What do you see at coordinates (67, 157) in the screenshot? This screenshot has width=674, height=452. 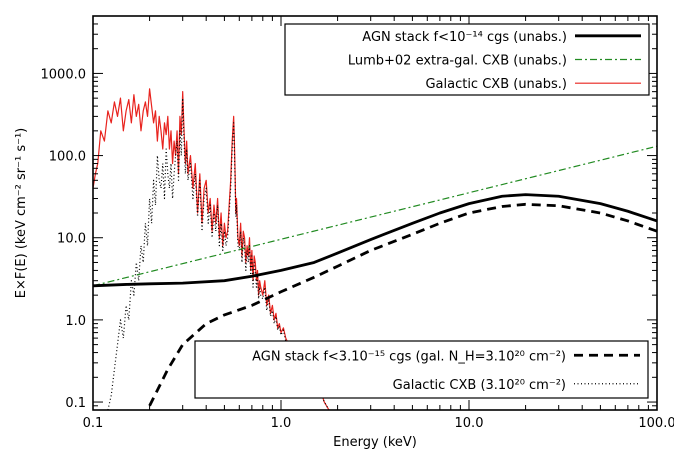 I see `y-tick-label: 100.0` at bounding box center [67, 157].